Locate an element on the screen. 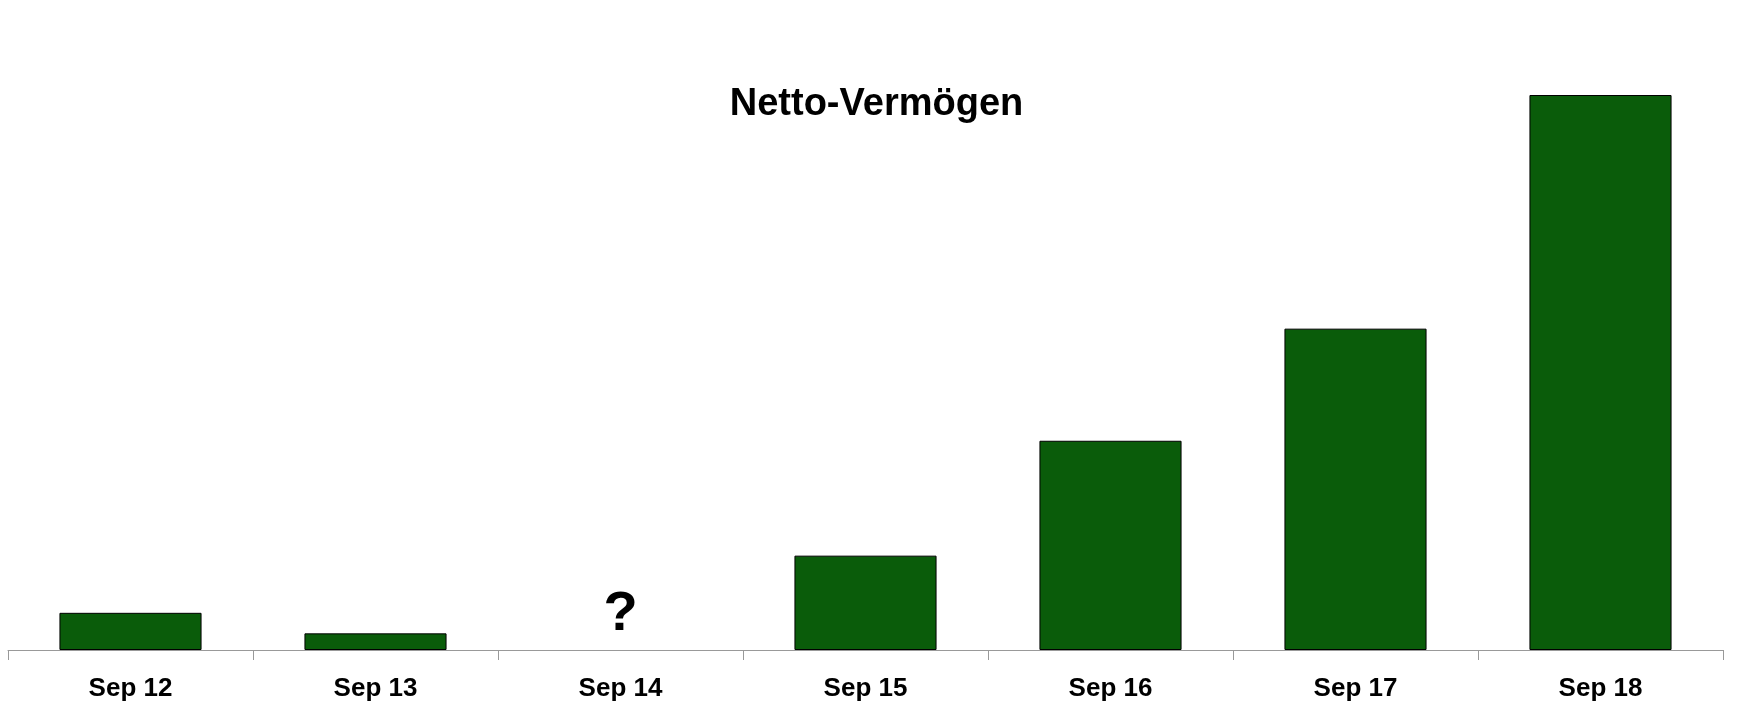 Image resolution: width=1753 pixels, height=722 pixels. x-tick-label: Sep 12 is located at coordinates (130, 687).